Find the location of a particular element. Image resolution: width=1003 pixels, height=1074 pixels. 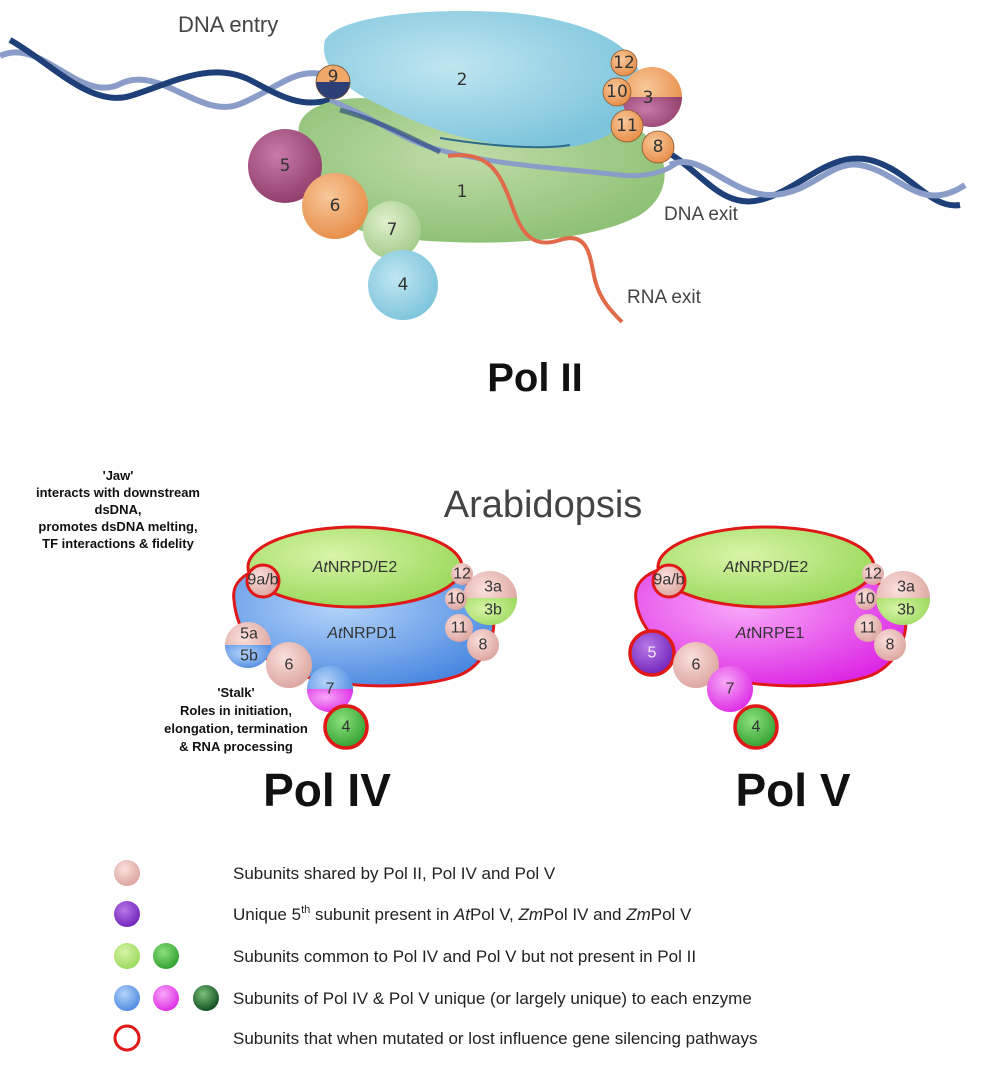

red-ring-icon is located at coordinates (127, 1038).